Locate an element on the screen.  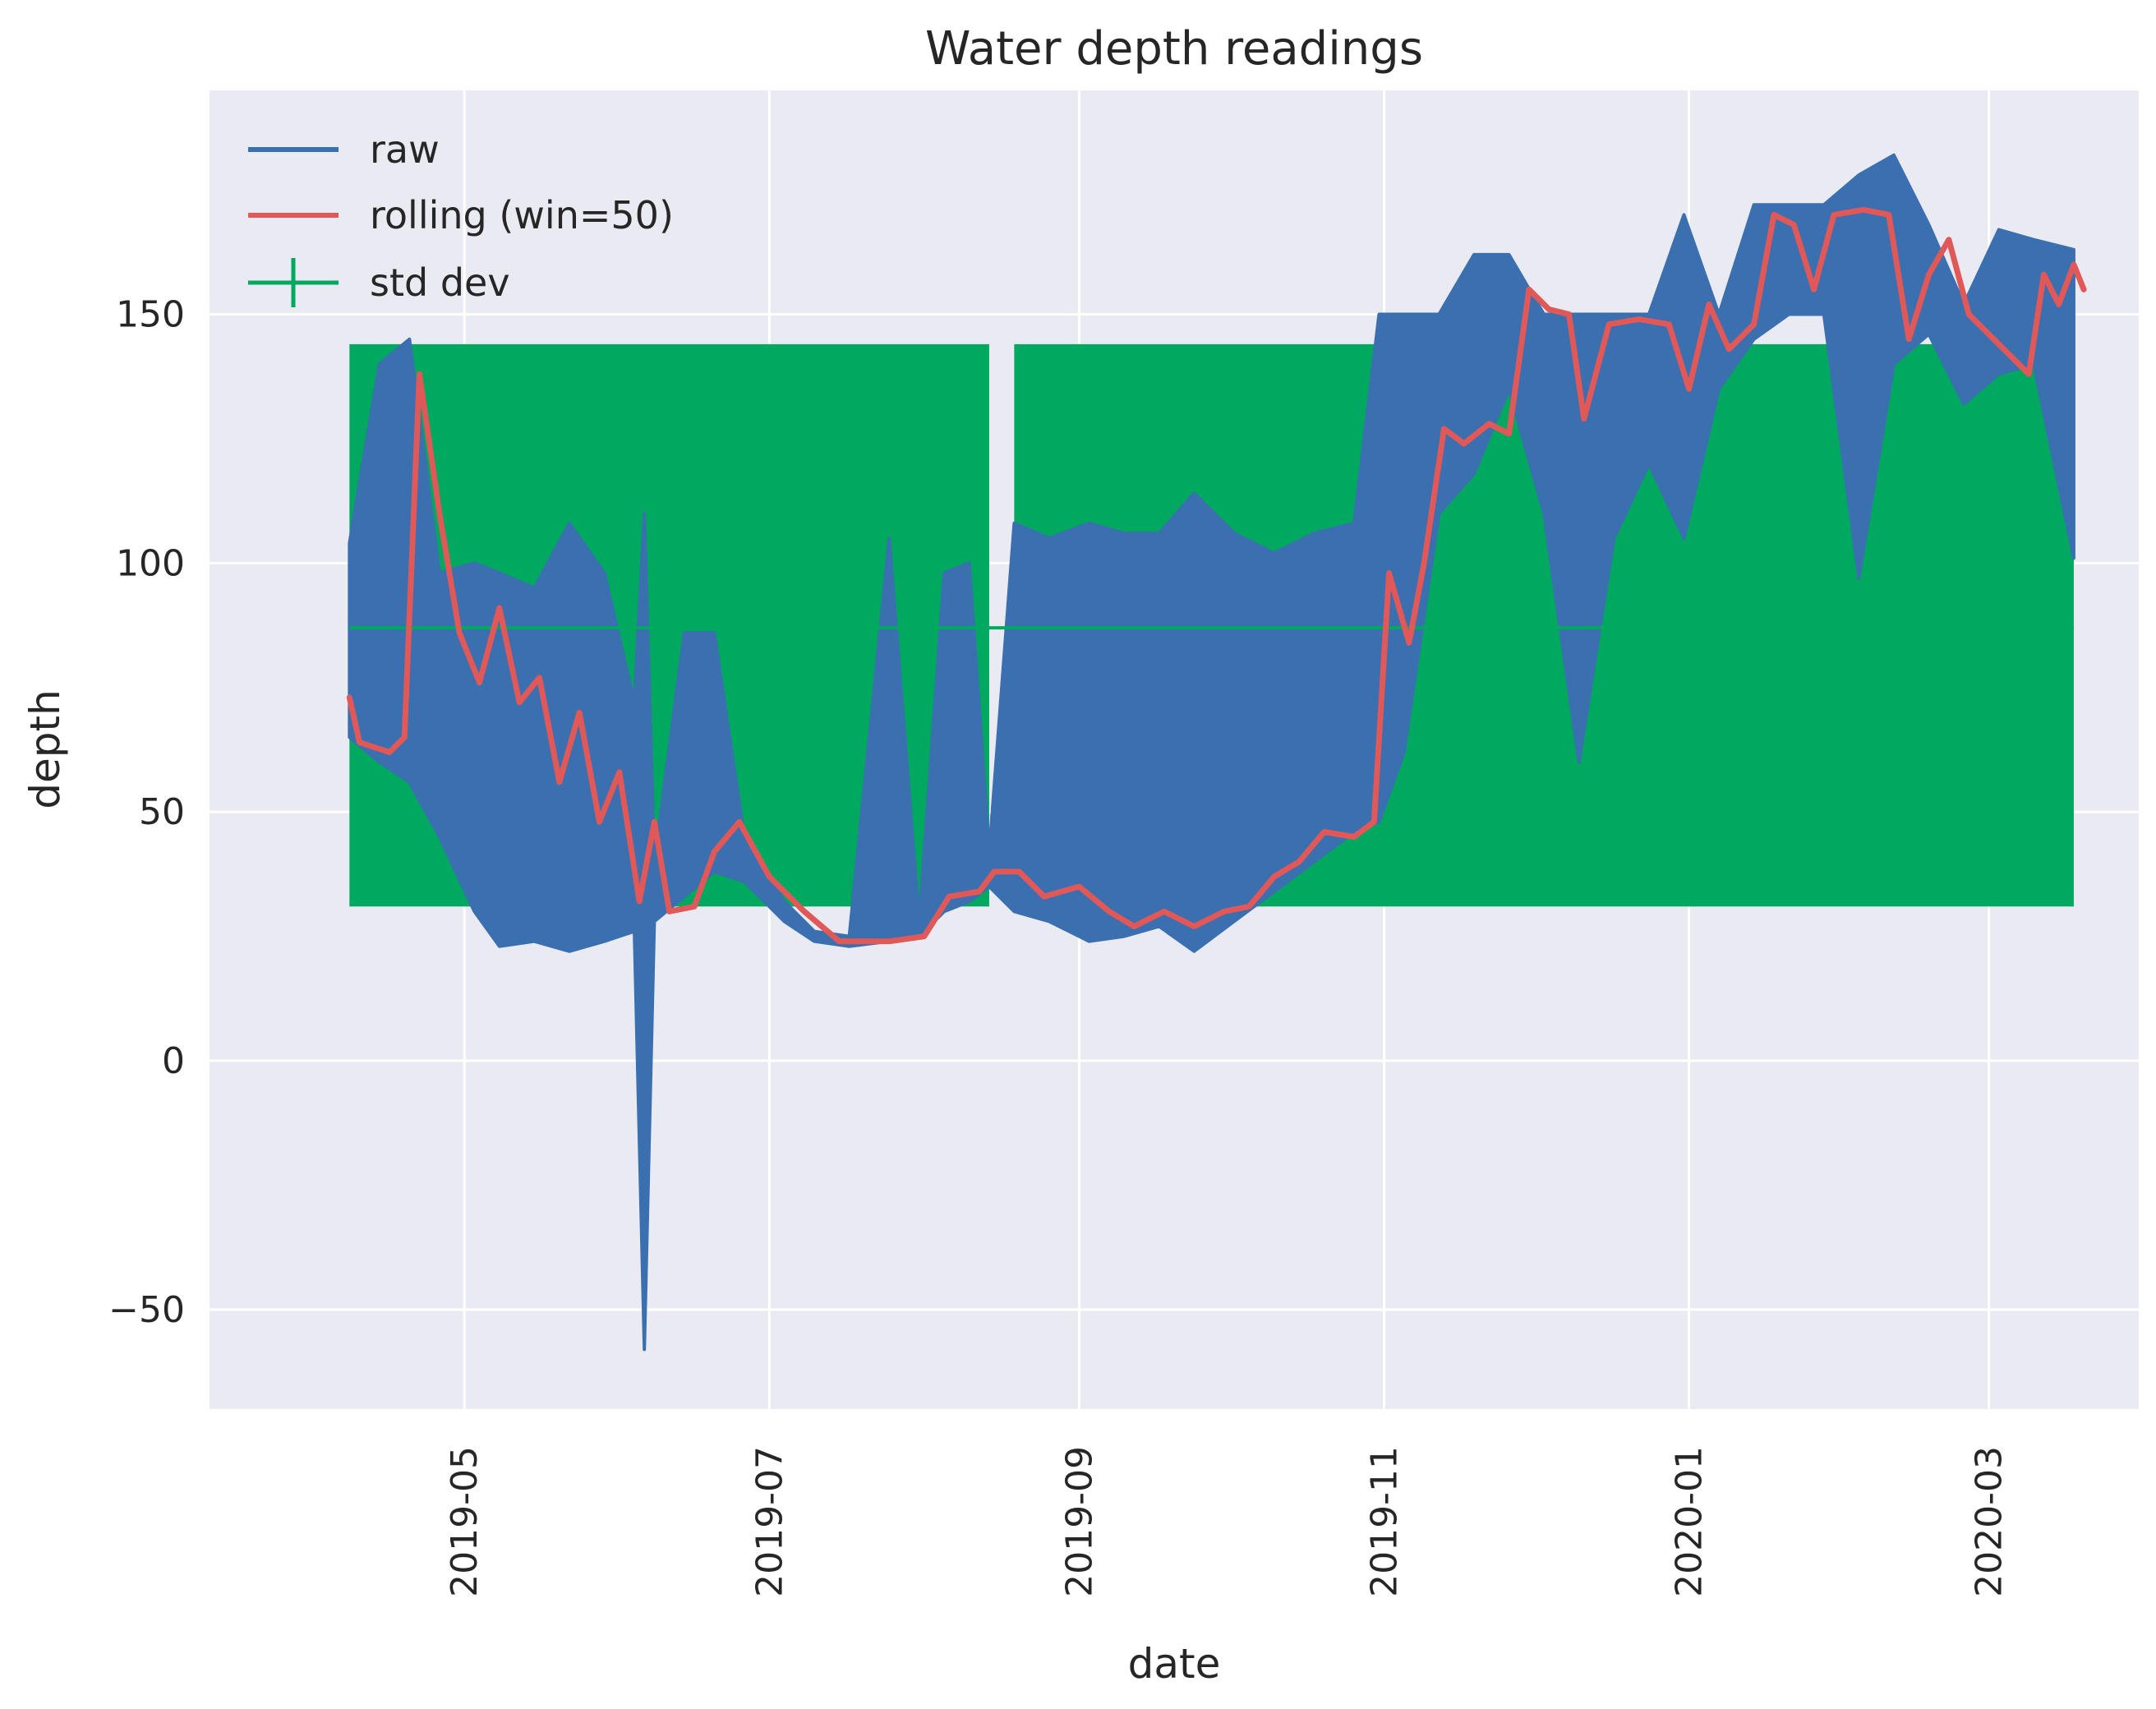
chart-title: Water depth readings is located at coordinates (1174, 49).